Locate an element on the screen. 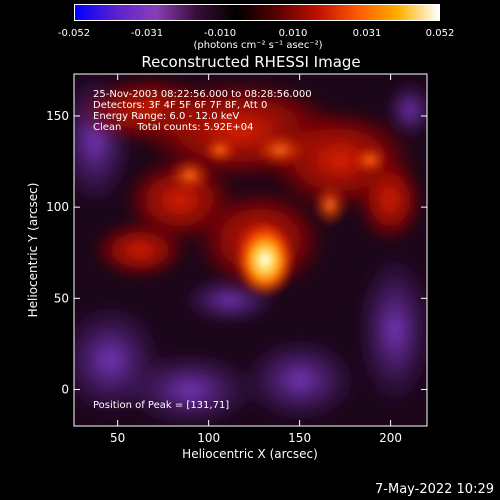 This screenshot has height=500, width=500. colorbar-tick-label: -0.010 is located at coordinates (220, 33).